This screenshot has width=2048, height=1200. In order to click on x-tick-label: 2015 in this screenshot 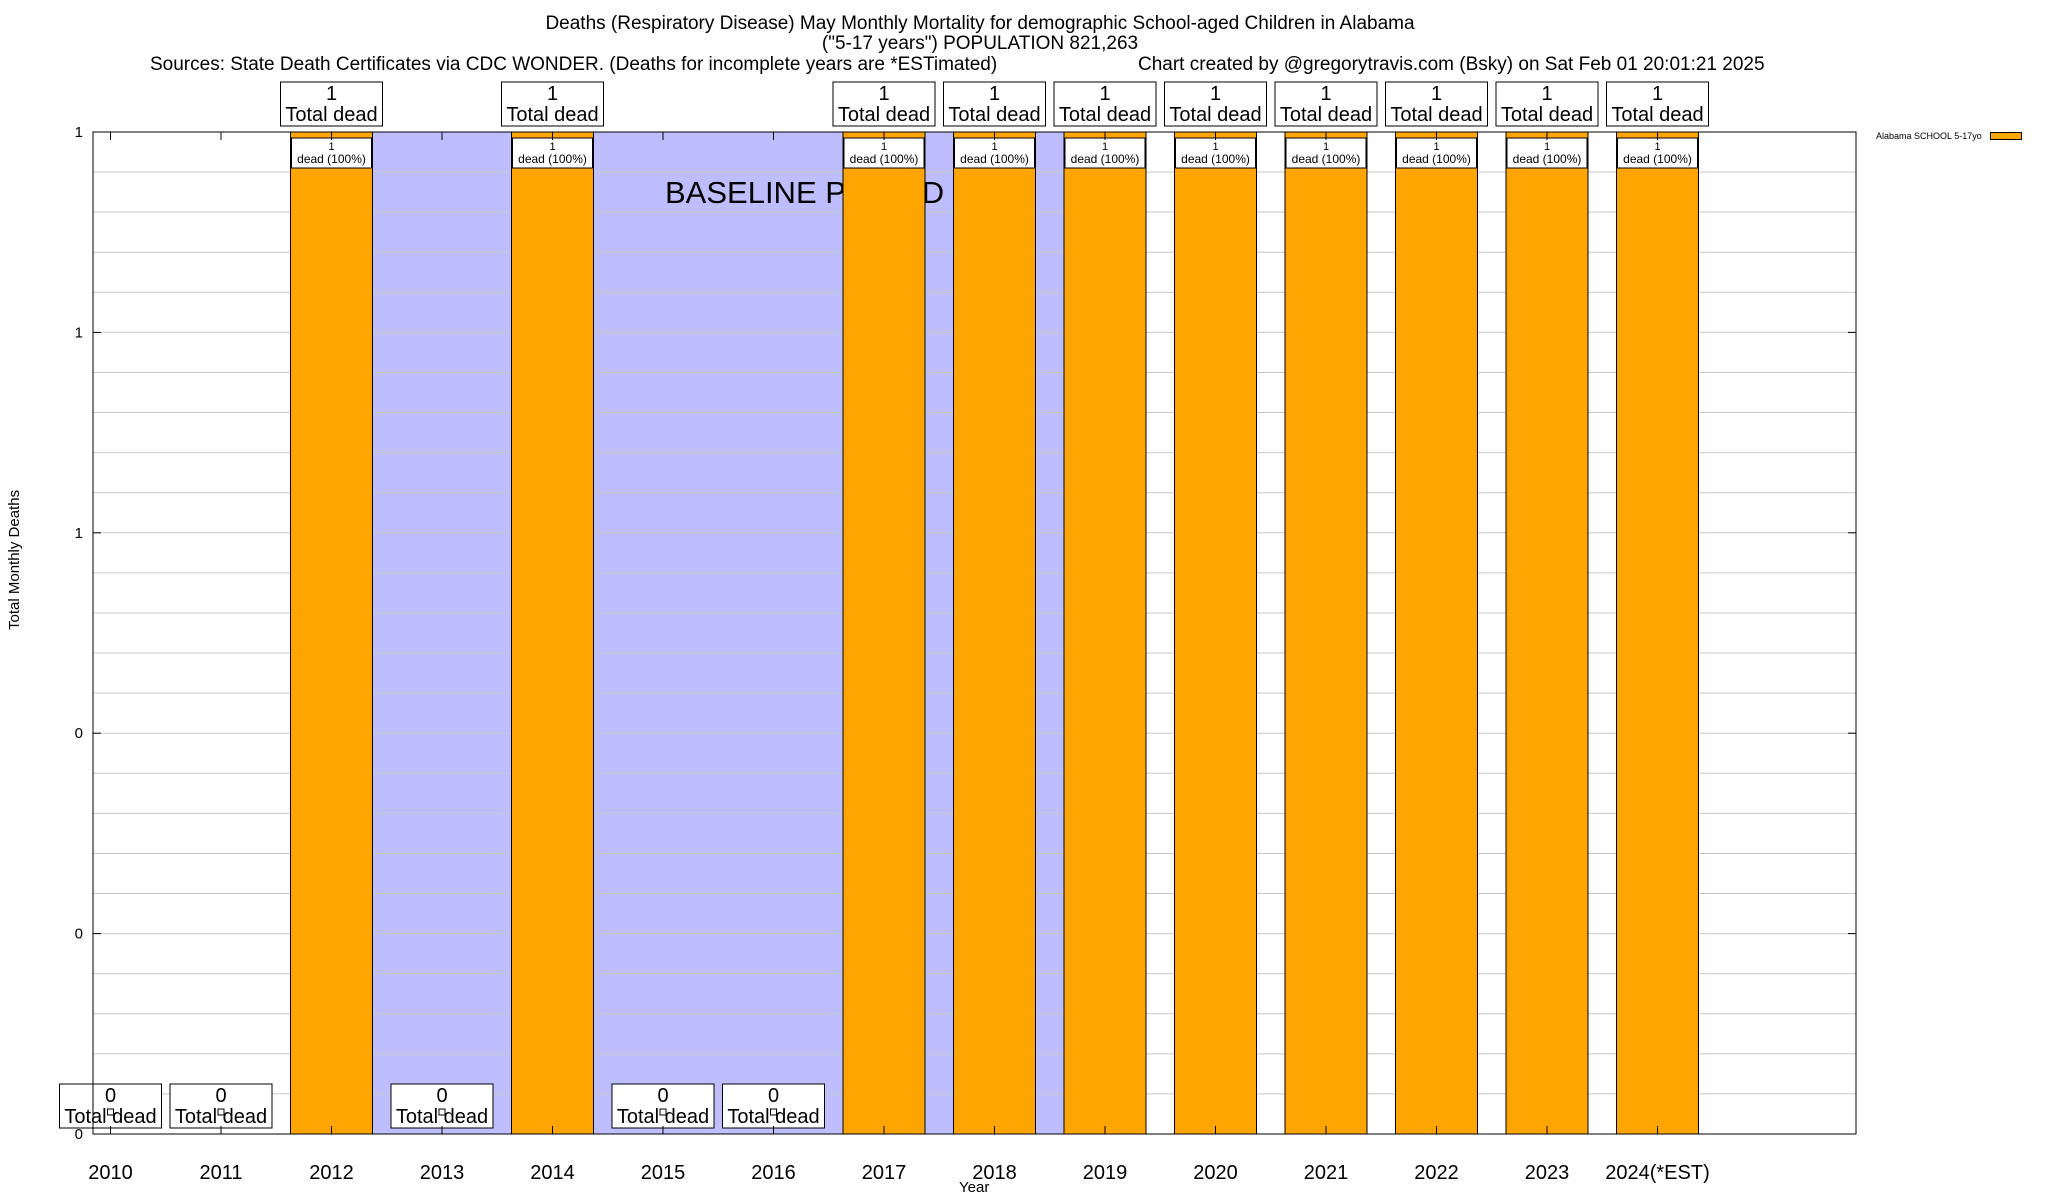, I will do `click(663, 1173)`.